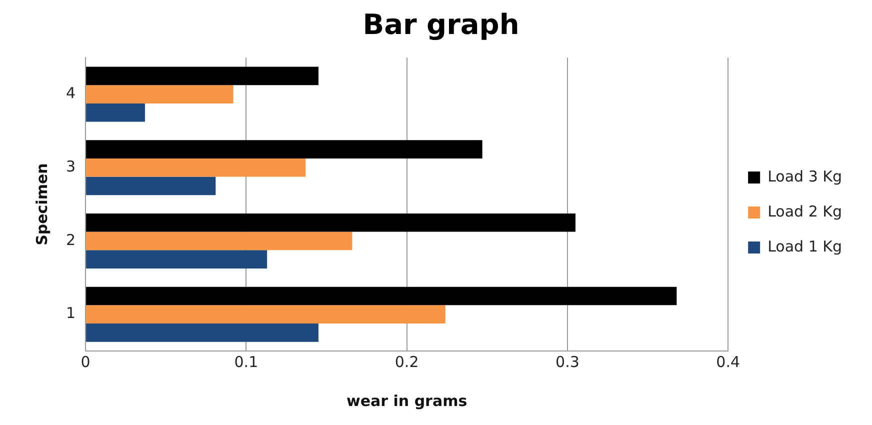 This screenshot has height=425, width=872. What do you see at coordinates (406, 361) in the screenshot?
I see `x-tick-label: 0.2` at bounding box center [406, 361].